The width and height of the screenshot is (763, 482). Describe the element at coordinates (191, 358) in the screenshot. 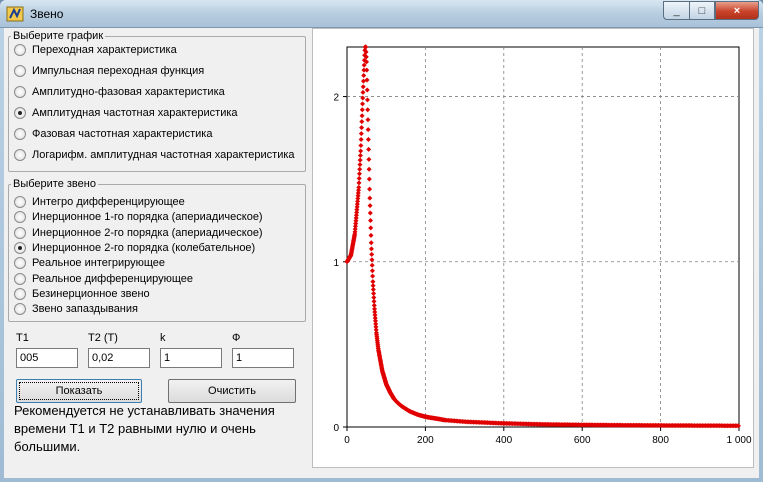

I see `k-input` at that location.